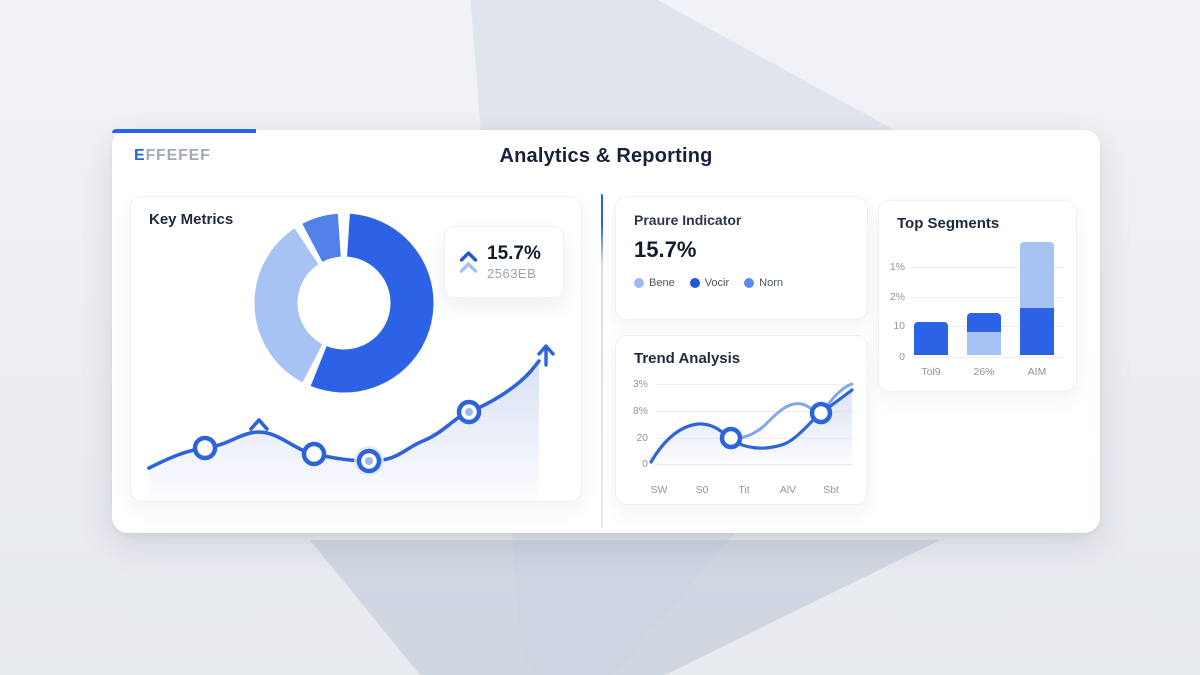 The width and height of the screenshot is (1200, 675). What do you see at coordinates (468, 262) in the screenshot?
I see `double-chevron-up-icon` at bounding box center [468, 262].